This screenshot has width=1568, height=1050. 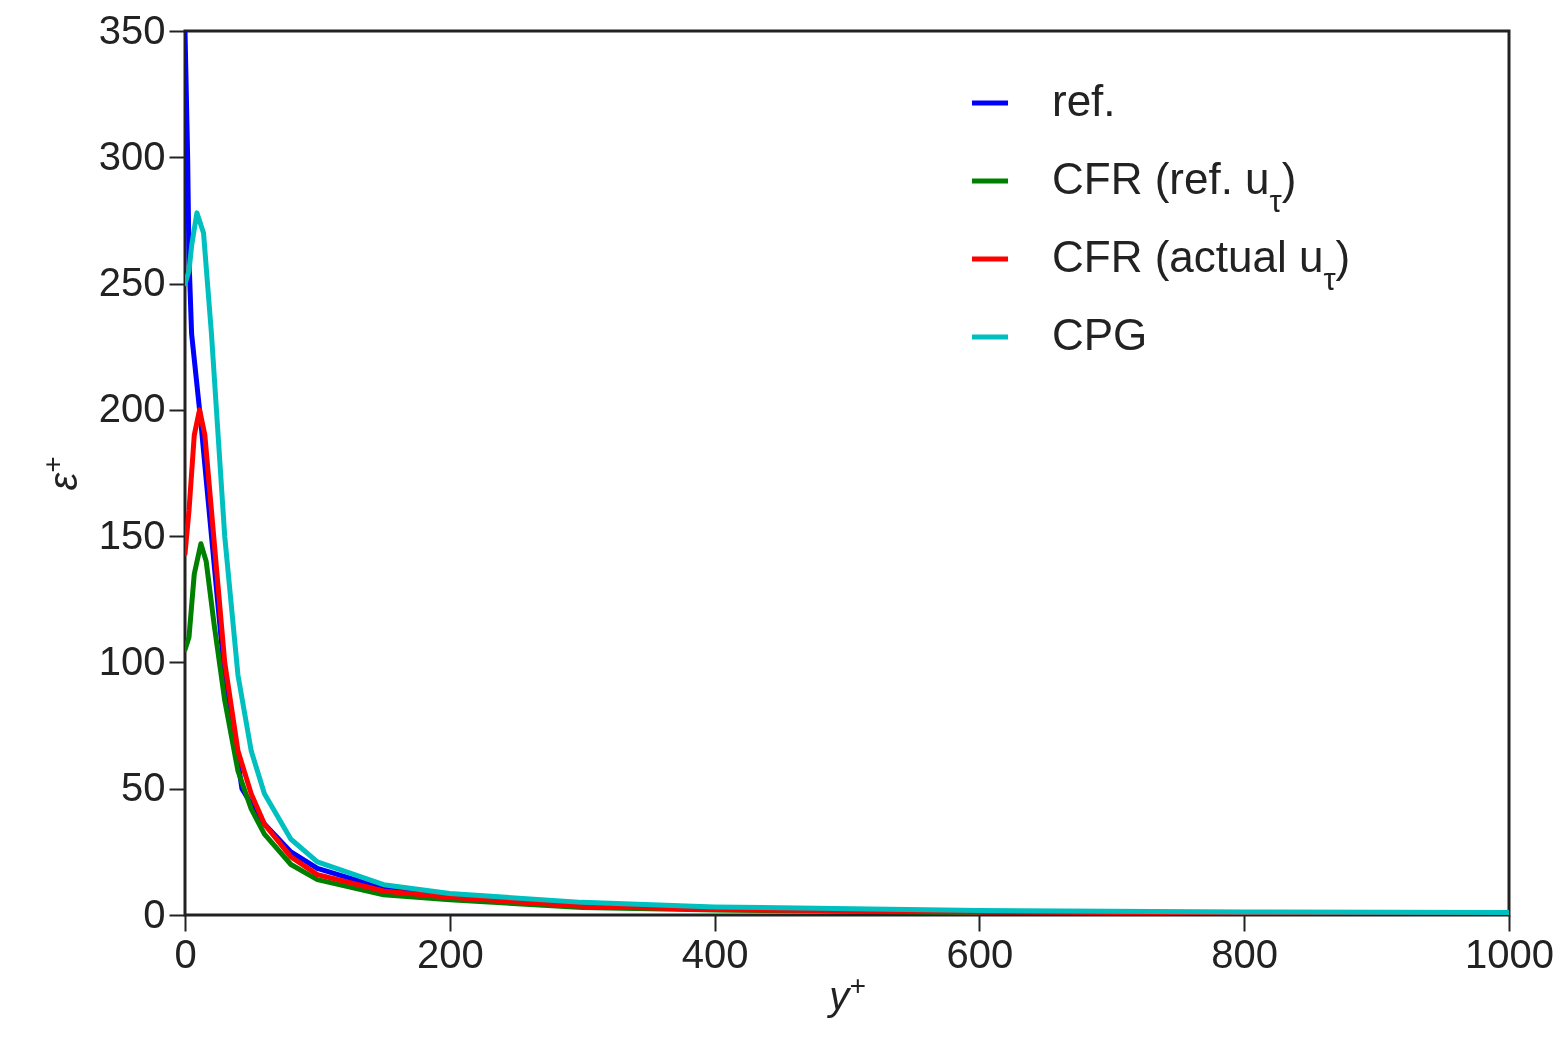 What do you see at coordinates (132, 29) in the screenshot?
I see `y-tick-label: 350` at bounding box center [132, 29].